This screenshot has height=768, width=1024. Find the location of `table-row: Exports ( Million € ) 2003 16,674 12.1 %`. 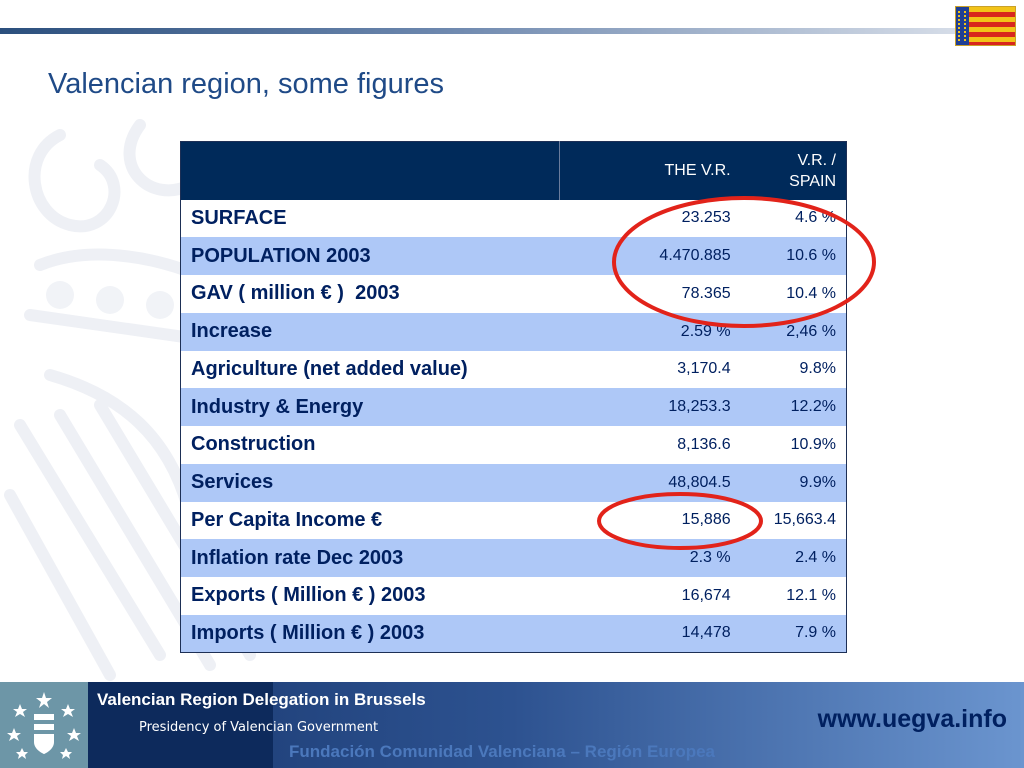

table-row: Exports ( Million € ) 2003 16,674 12.1 % is located at coordinates (513, 596).